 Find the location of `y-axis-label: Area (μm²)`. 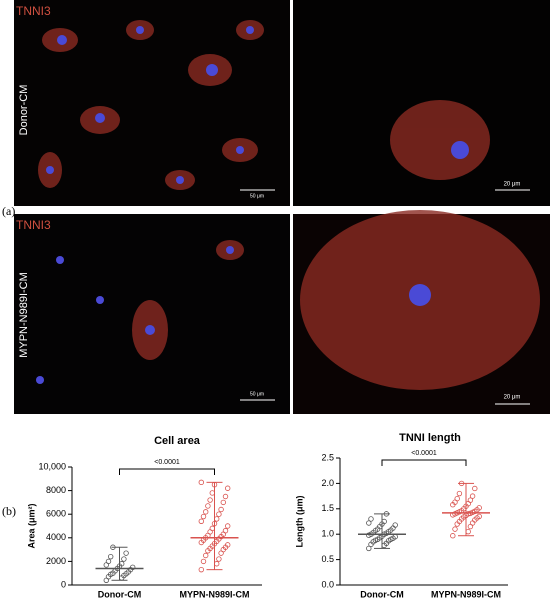

y-axis-label: Area (μm²) is located at coordinates (31, 525).